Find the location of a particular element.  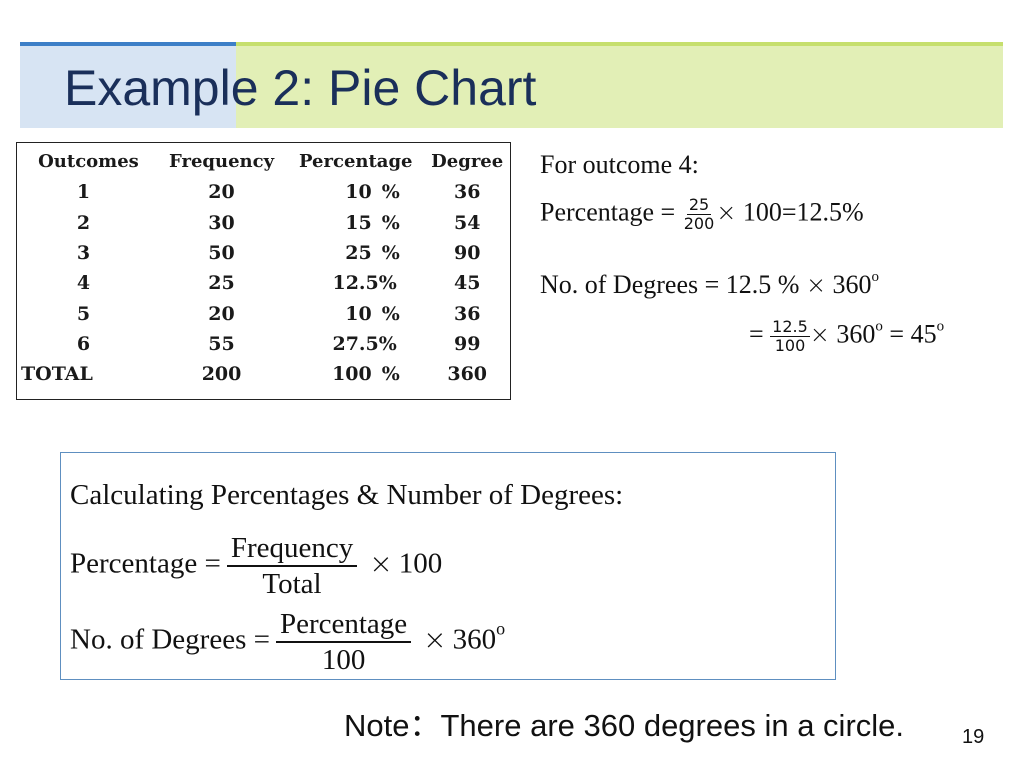

cell-degree: 45 is located at coordinates (467, 283).